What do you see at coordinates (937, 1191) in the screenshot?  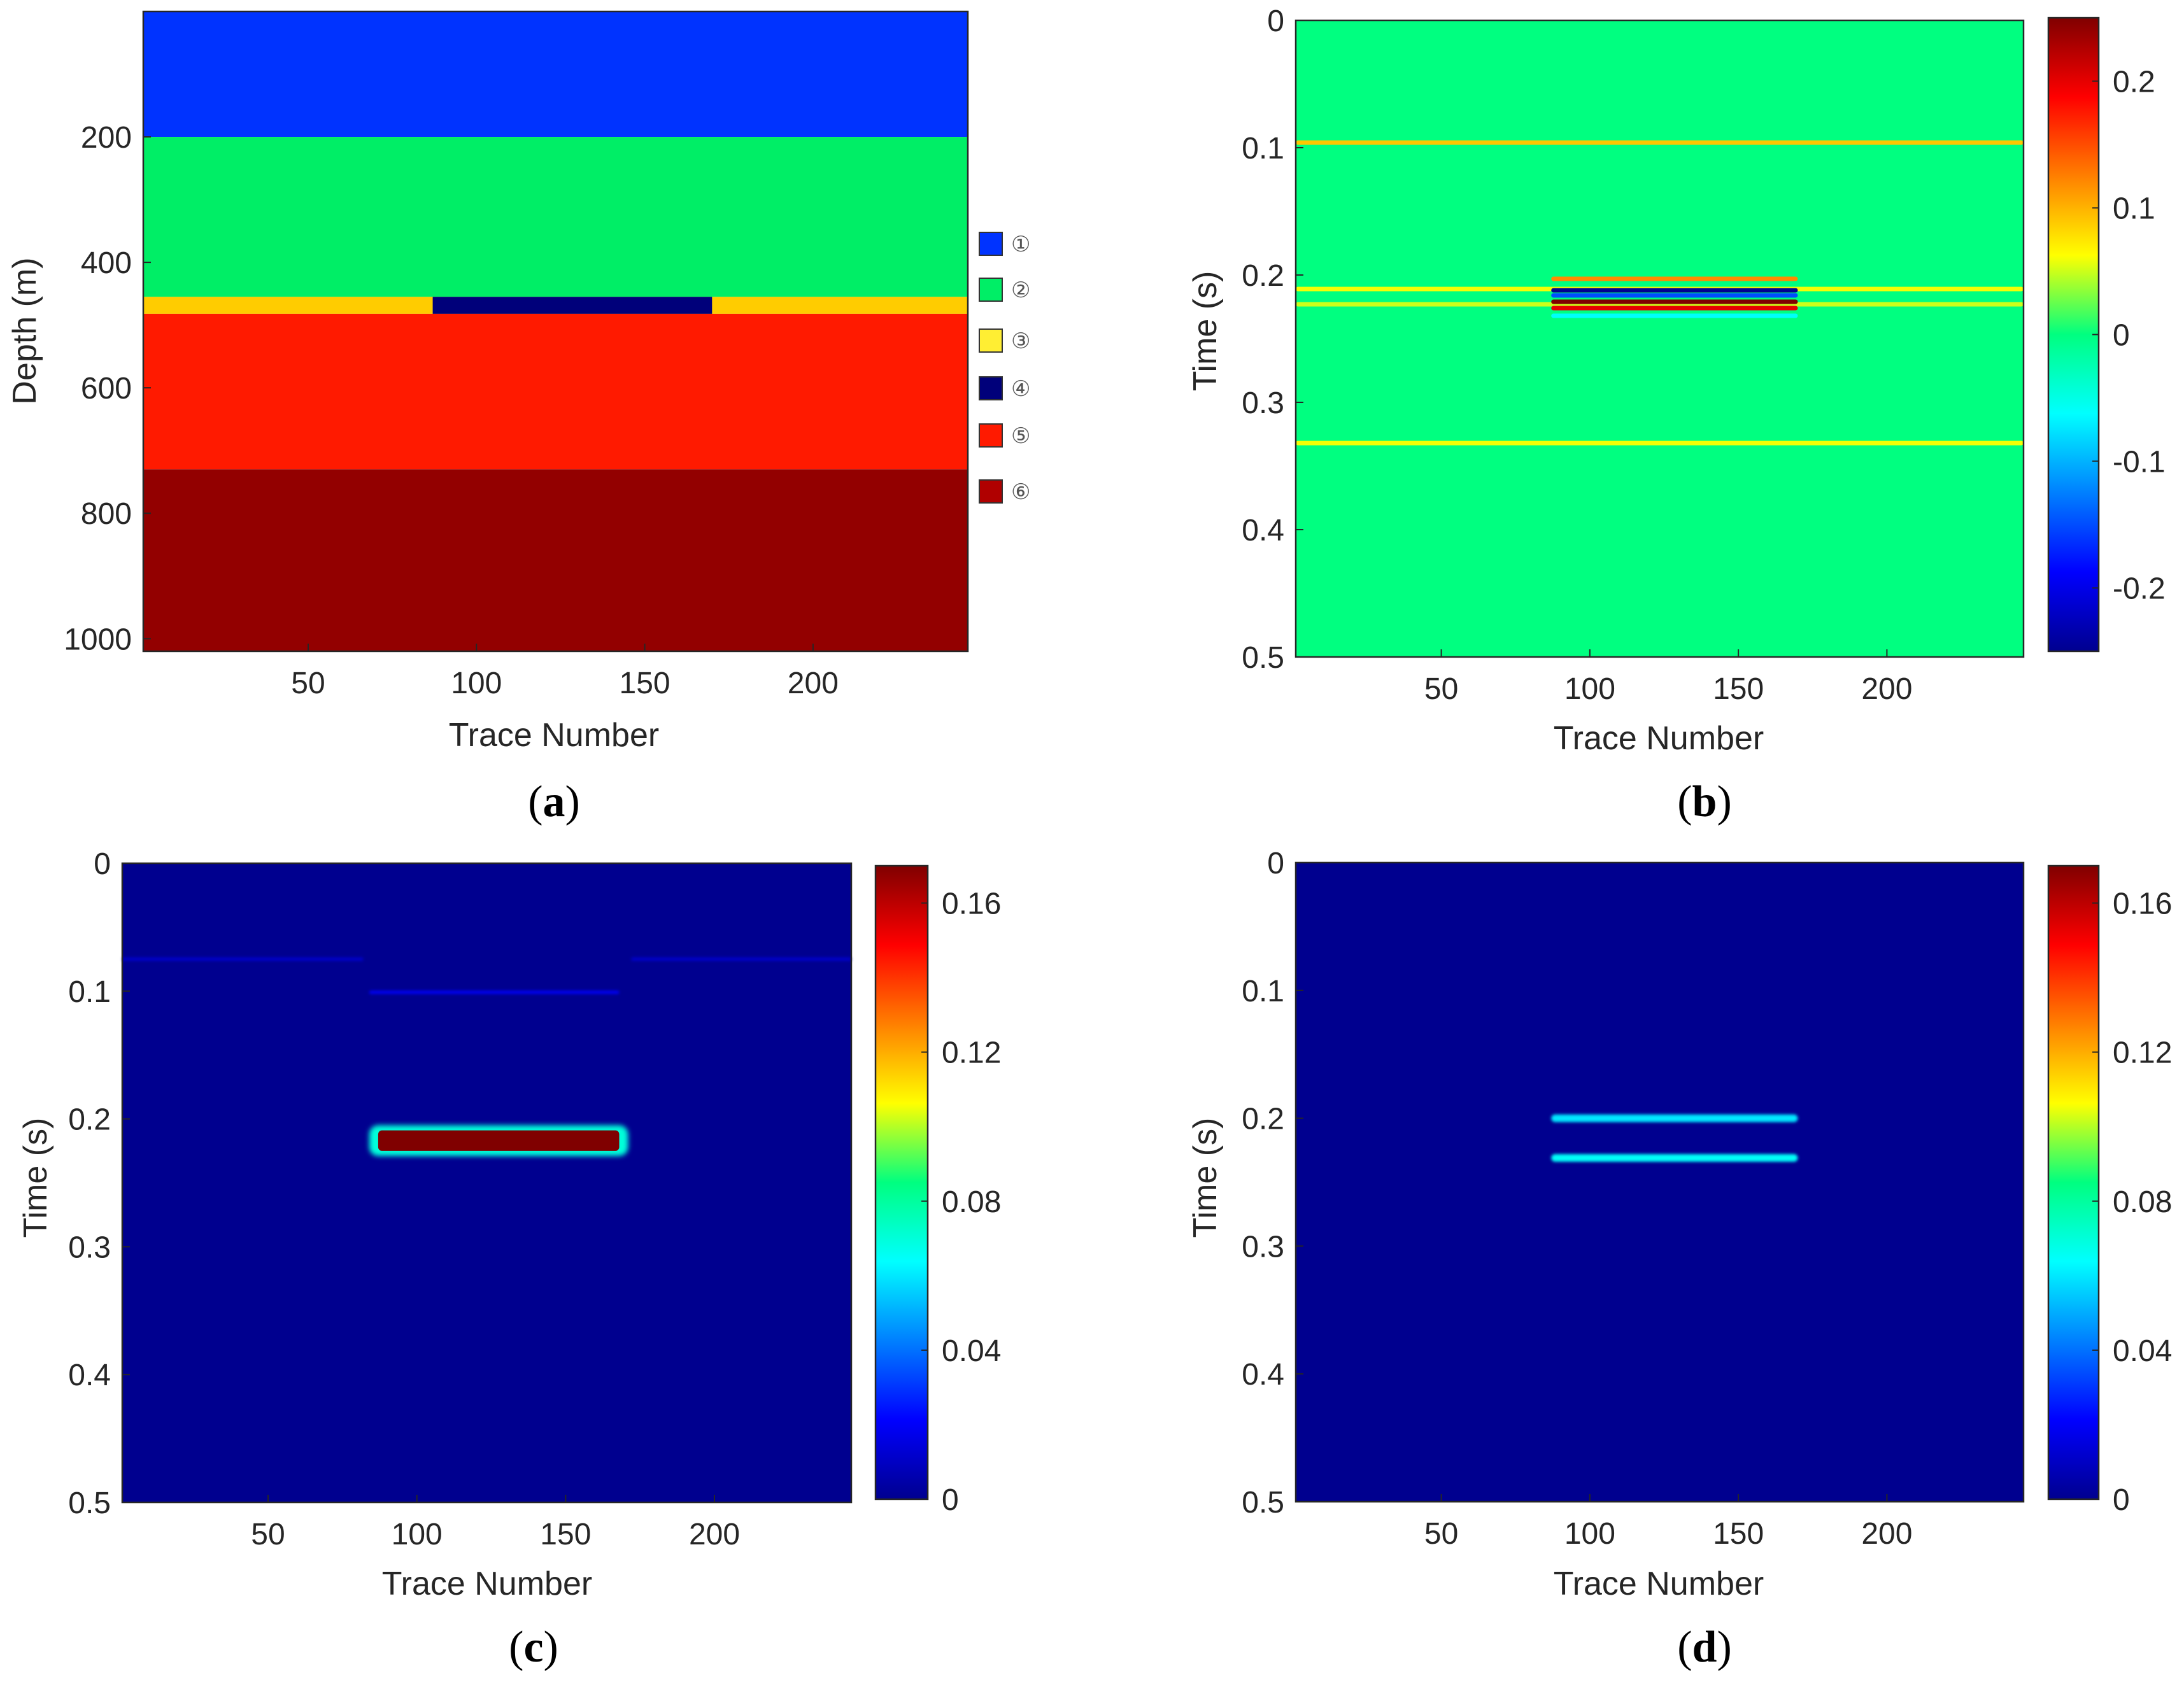 I see `panel-c-colorbar: 0.16 0.12 0.08 0.04 0` at bounding box center [937, 1191].